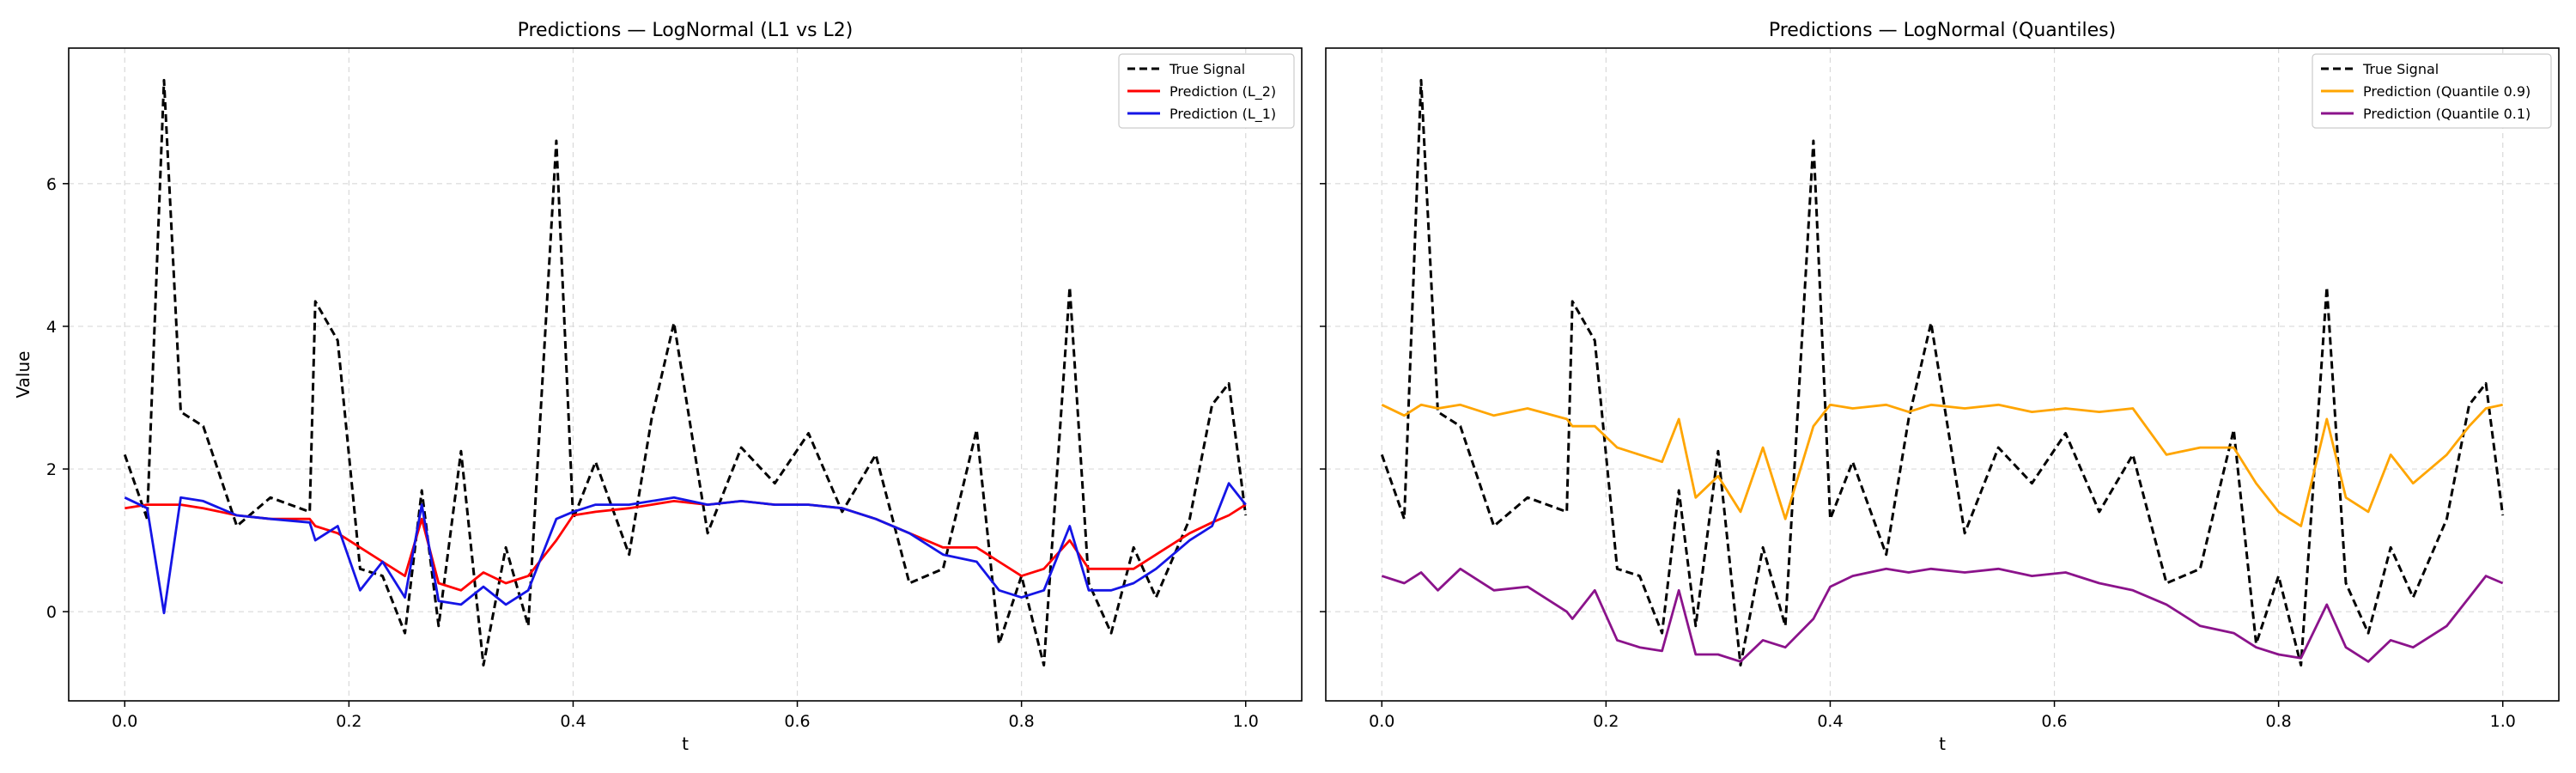 The image size is (2576, 773). Describe the element at coordinates (52, 469) in the screenshot. I see `left-y-tick-label-1: 2` at that location.